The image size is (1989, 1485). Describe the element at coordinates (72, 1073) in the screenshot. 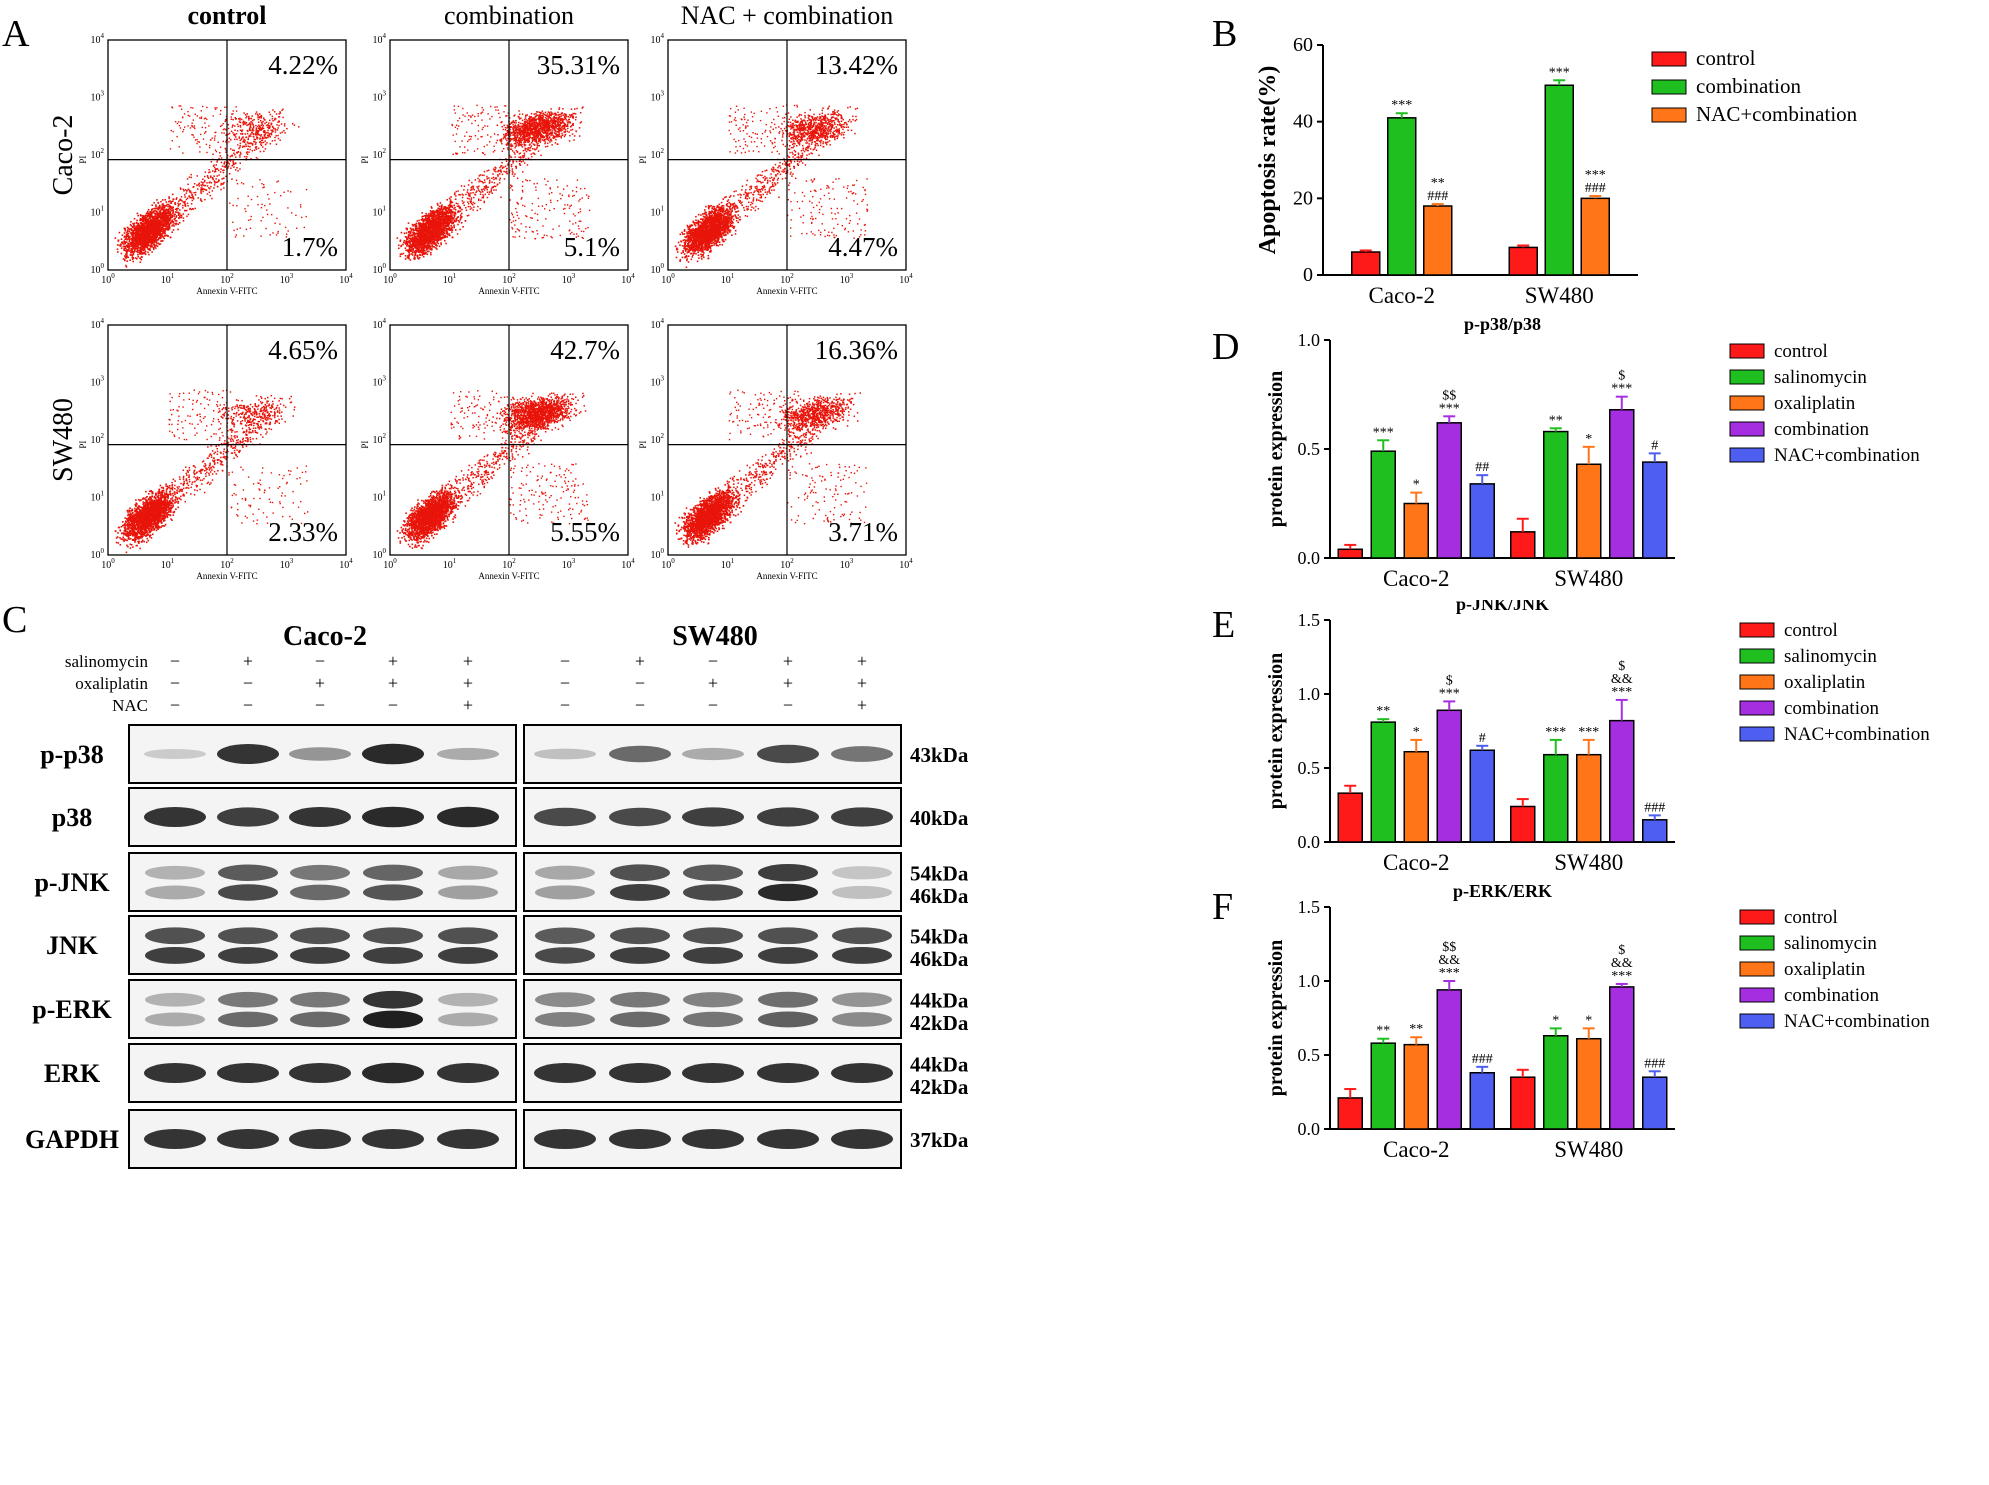

I see `protein-label: ERK` at that location.